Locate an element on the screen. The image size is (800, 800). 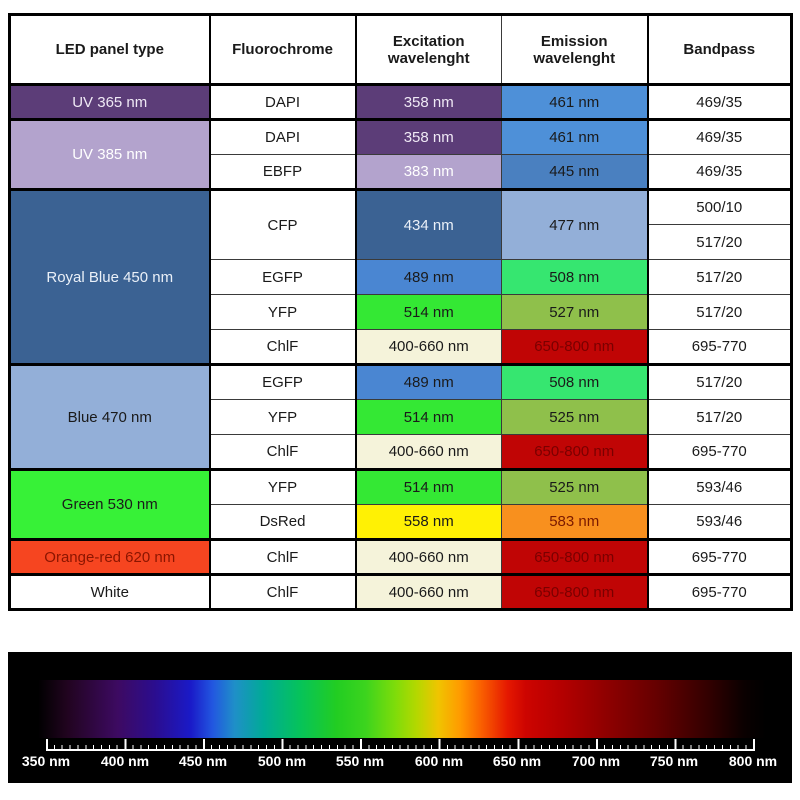
cell-led-type: UV 385 nm is located at coordinates (109, 155).